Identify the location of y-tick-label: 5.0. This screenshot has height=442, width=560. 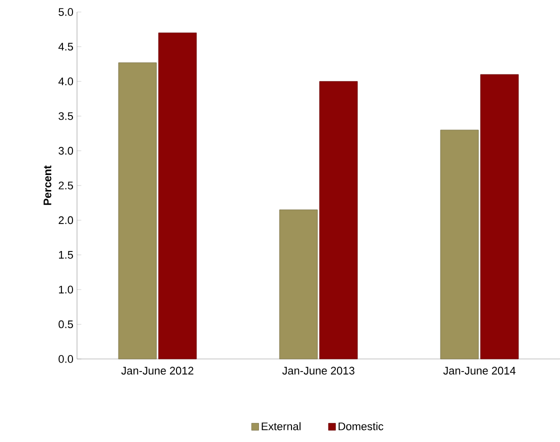
(66, 12).